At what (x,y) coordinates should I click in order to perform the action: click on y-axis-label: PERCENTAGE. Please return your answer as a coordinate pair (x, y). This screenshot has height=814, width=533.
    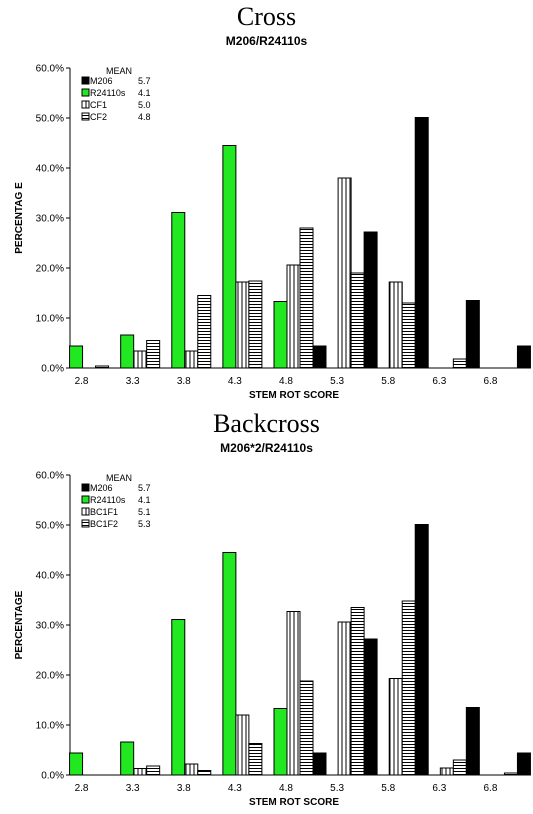
    Looking at the image, I should click on (19, 624).